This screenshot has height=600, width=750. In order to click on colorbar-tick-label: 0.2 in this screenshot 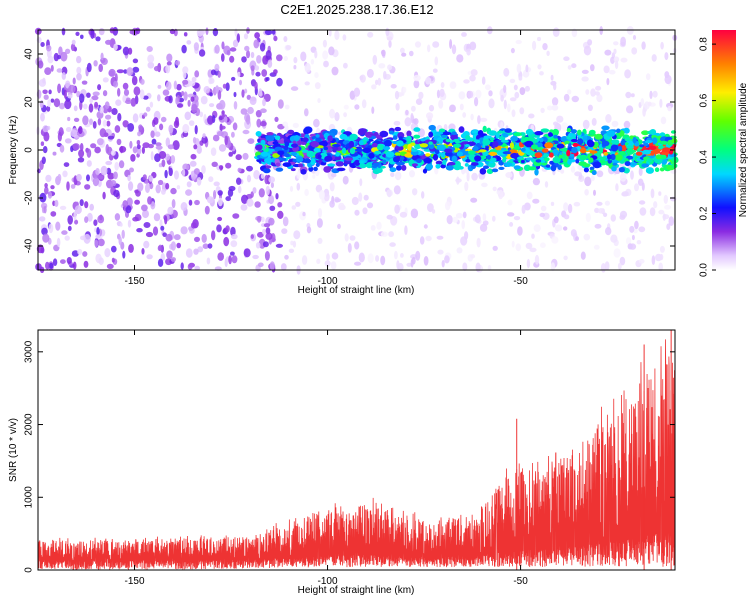, I will do `click(704, 213)`.